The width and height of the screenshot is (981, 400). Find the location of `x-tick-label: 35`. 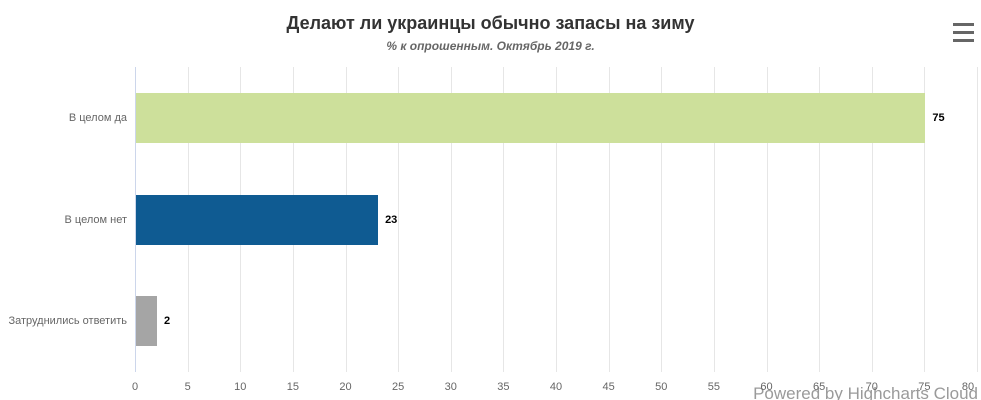

x-tick-label: 35 is located at coordinates (503, 387).